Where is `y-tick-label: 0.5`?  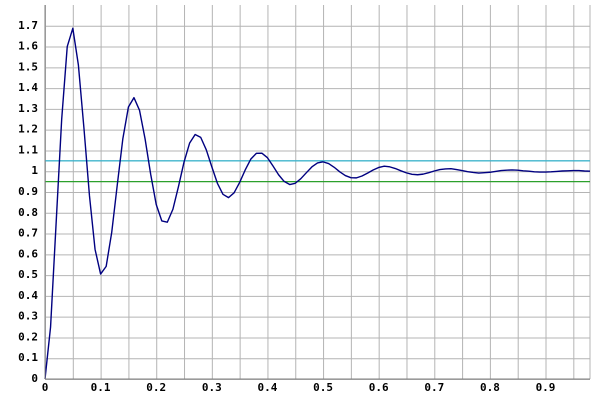 y-tick-label: 0.5 is located at coordinates (28, 274).